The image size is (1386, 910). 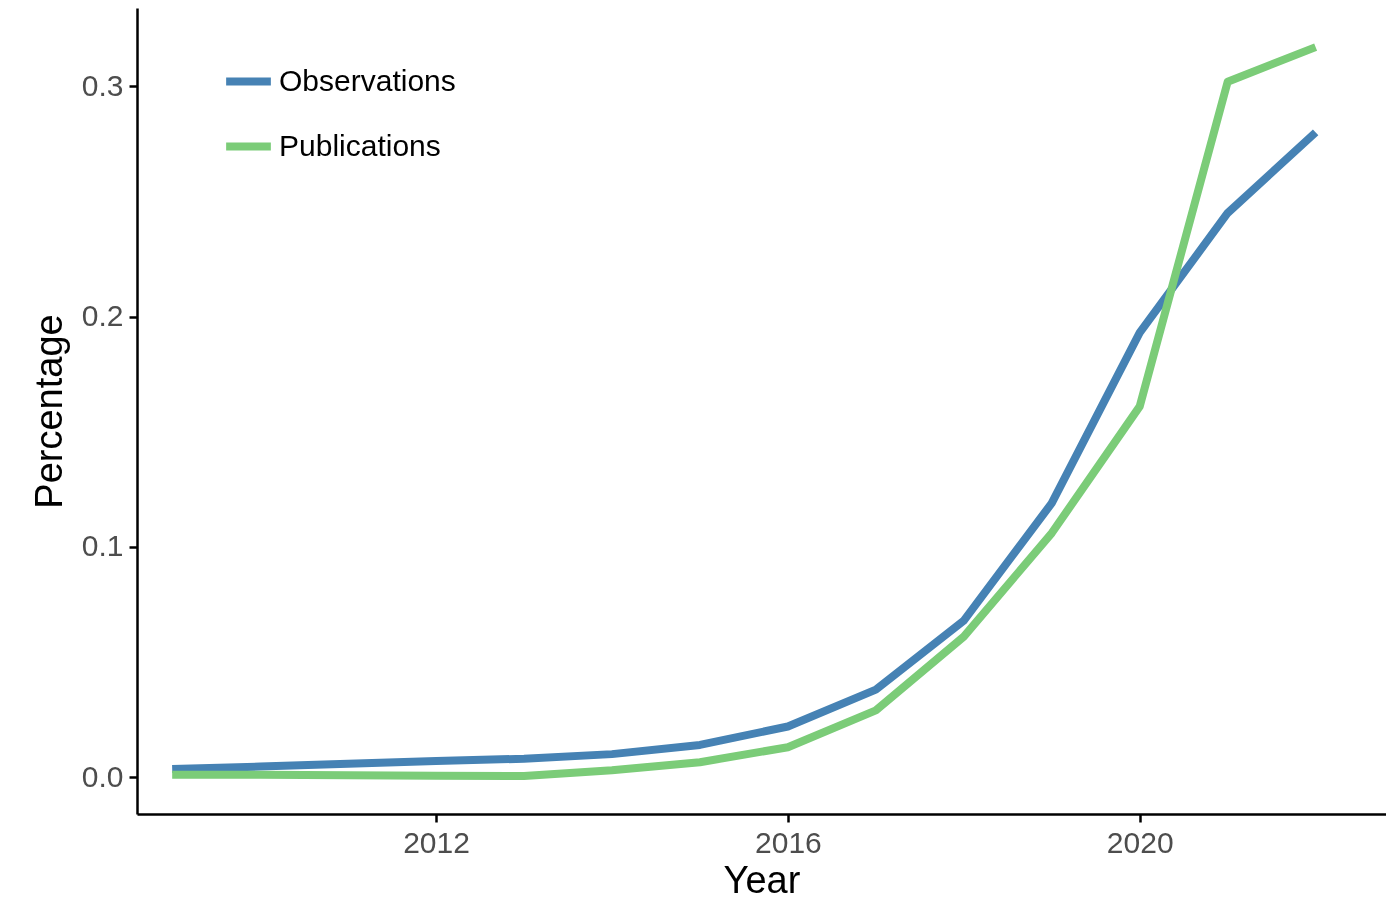 What do you see at coordinates (762, 879) in the screenshot?
I see `x-axis-title: Year` at bounding box center [762, 879].